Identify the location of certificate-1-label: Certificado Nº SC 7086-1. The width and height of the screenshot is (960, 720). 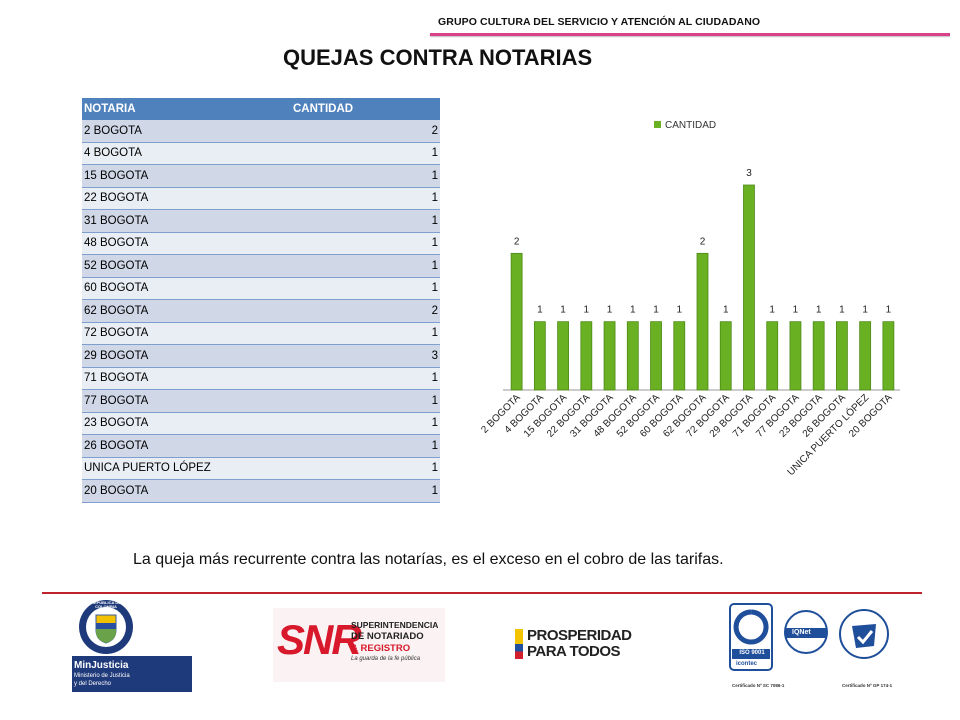
(758, 685).